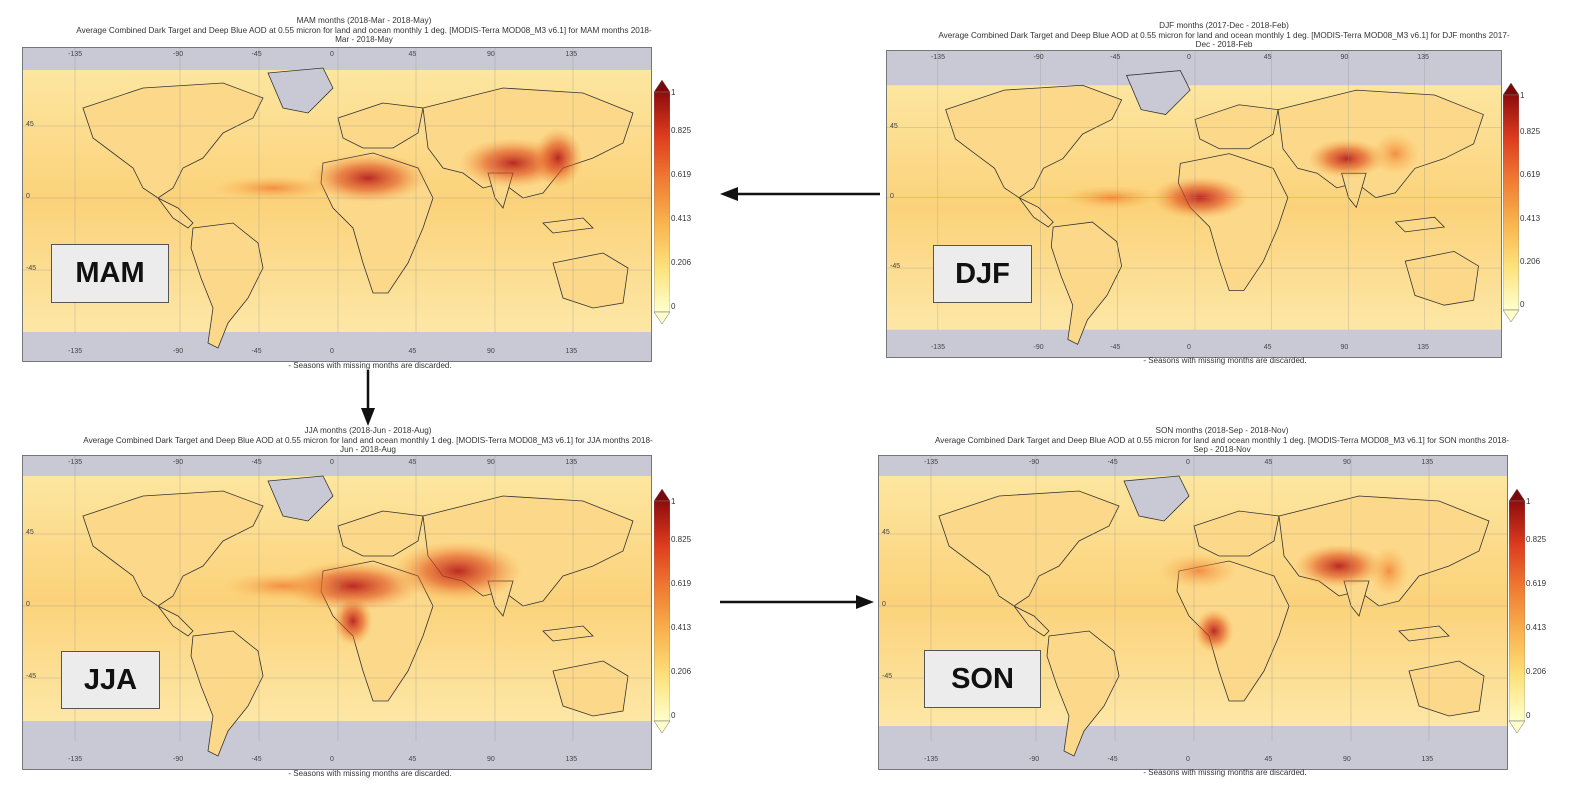 This screenshot has width=1572, height=786. Describe the element at coordinates (368, 450) in the screenshot. I see `title-line-3: Jun - 2018-Aug` at that location.